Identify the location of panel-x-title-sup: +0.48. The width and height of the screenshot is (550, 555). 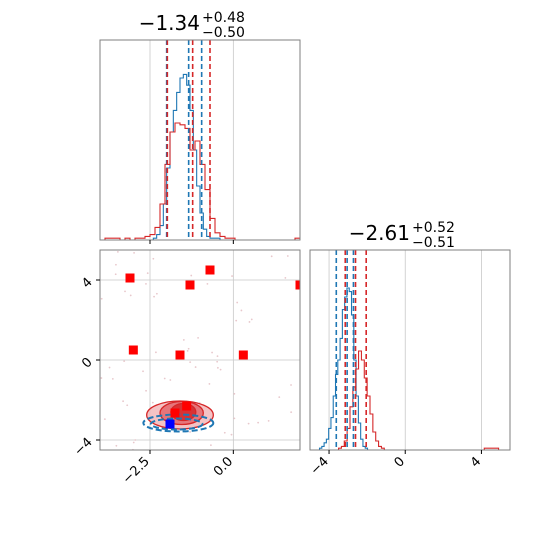
(223, 18).